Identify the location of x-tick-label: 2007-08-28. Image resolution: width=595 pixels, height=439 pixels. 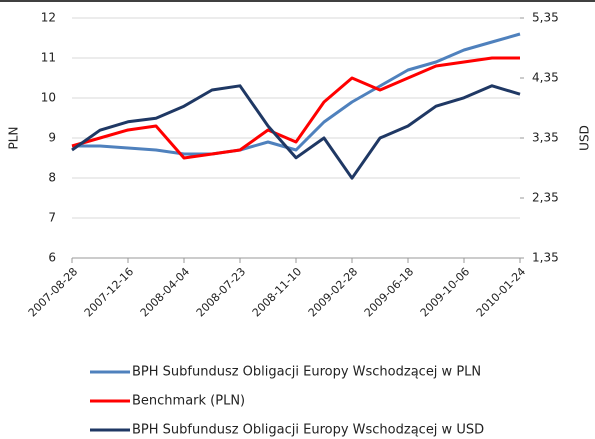
(53, 292).